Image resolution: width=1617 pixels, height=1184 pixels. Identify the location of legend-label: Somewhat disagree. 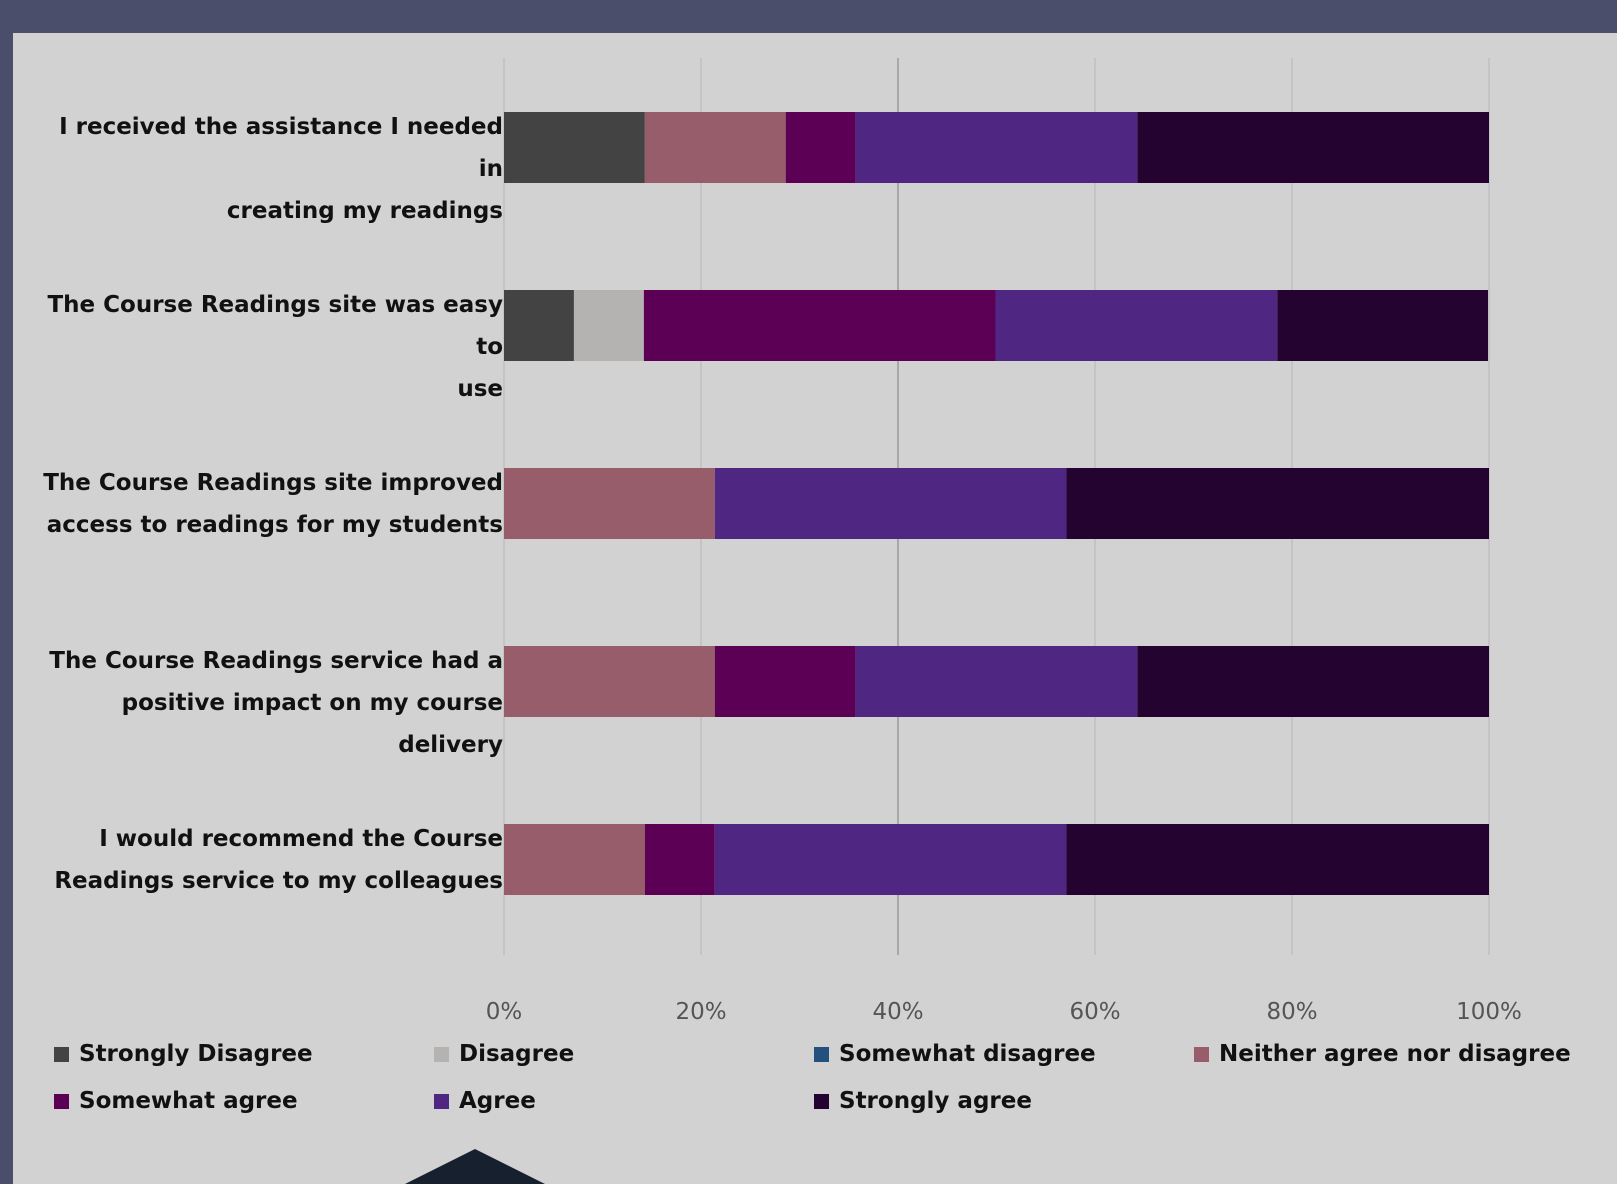
(967, 1054).